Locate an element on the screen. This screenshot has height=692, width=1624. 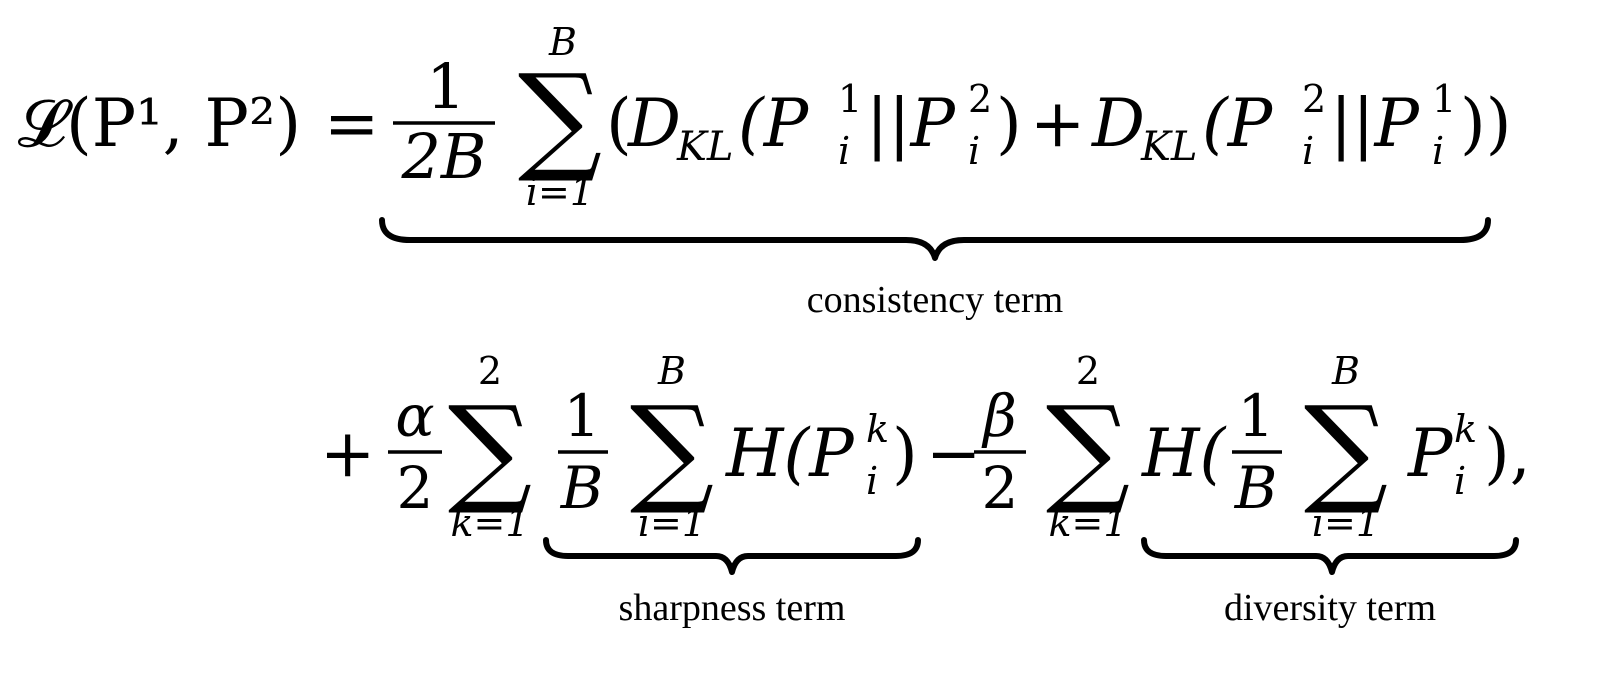
sum-upper-limit: B is located at coordinates (562, 42).